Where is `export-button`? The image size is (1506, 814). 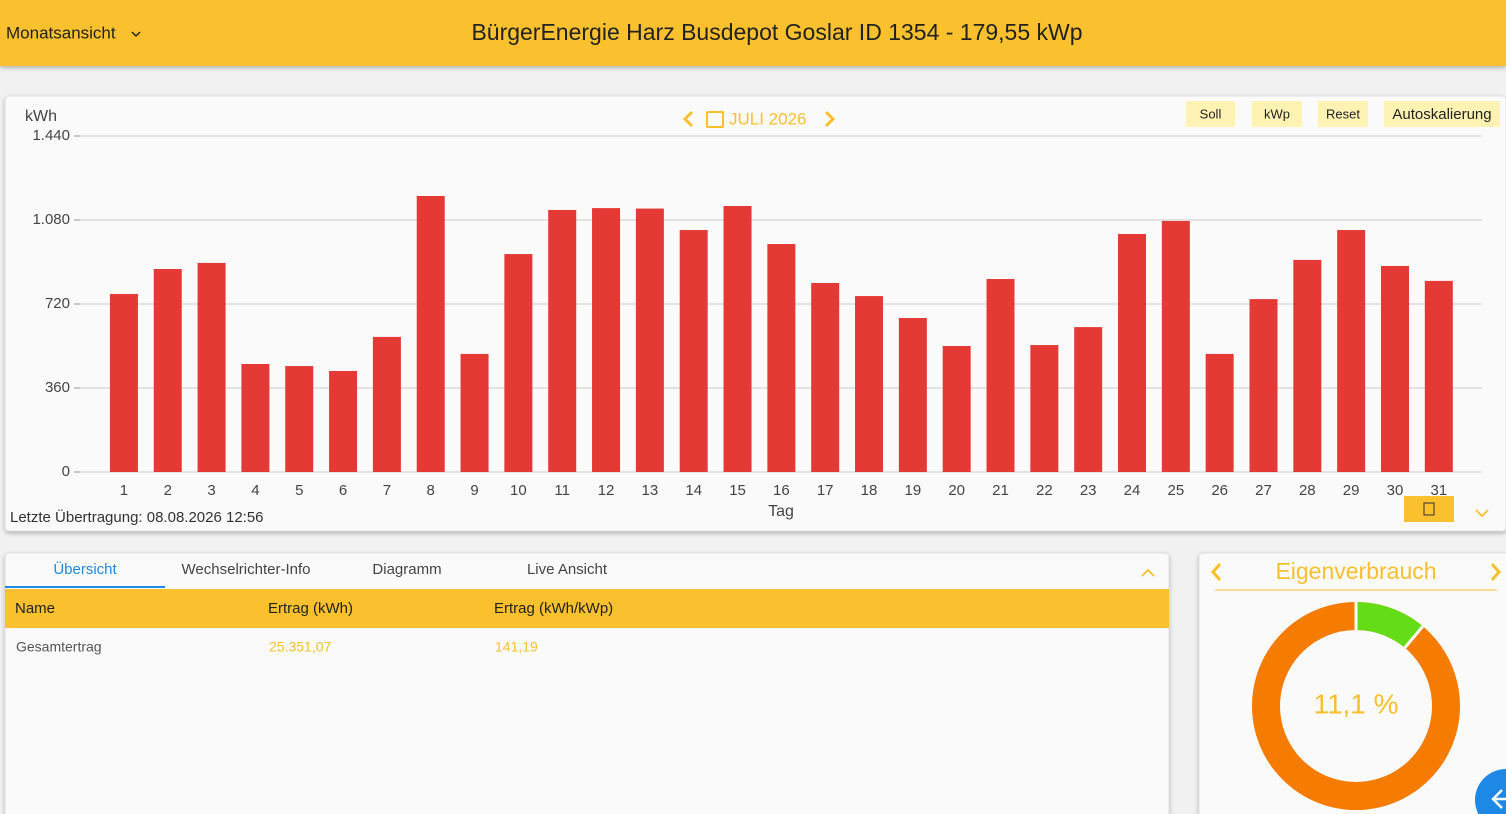
export-button is located at coordinates (1429, 509).